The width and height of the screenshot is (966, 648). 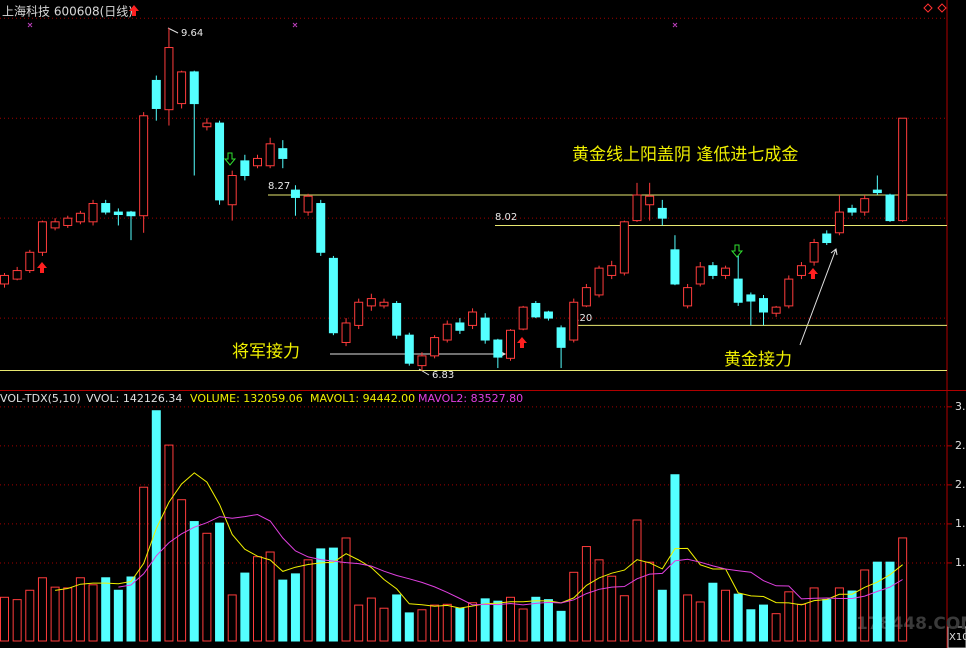 What do you see at coordinates (67, 11) in the screenshot?
I see `chart-title: 上海科技 600608(日线)` at bounding box center [67, 11].